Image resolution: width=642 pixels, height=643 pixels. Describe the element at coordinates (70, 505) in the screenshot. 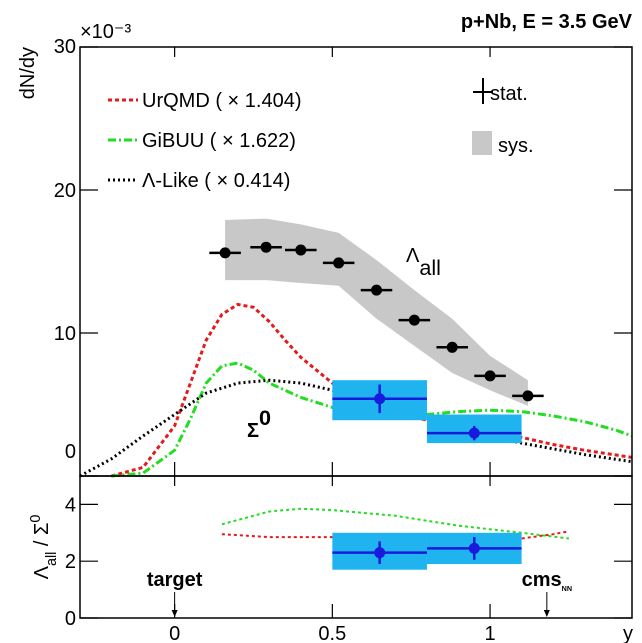

I see `y-tick-label: 4` at that location.